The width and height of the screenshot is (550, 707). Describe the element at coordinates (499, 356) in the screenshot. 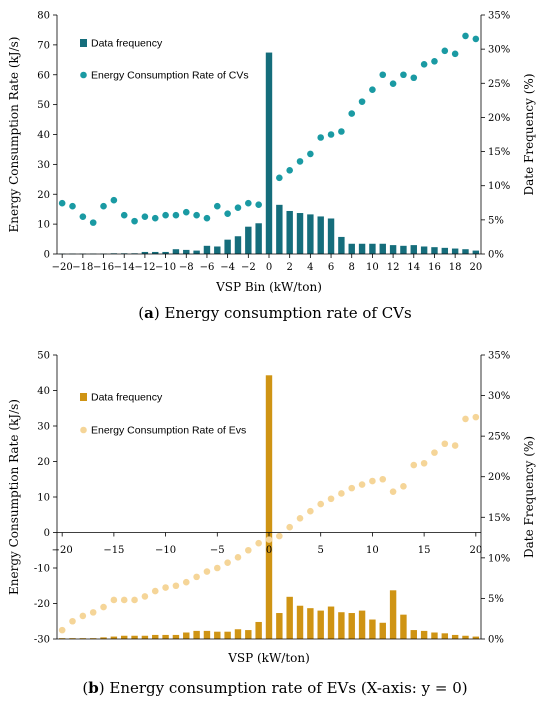

I see `right-y-tick-label: 35%` at that location.